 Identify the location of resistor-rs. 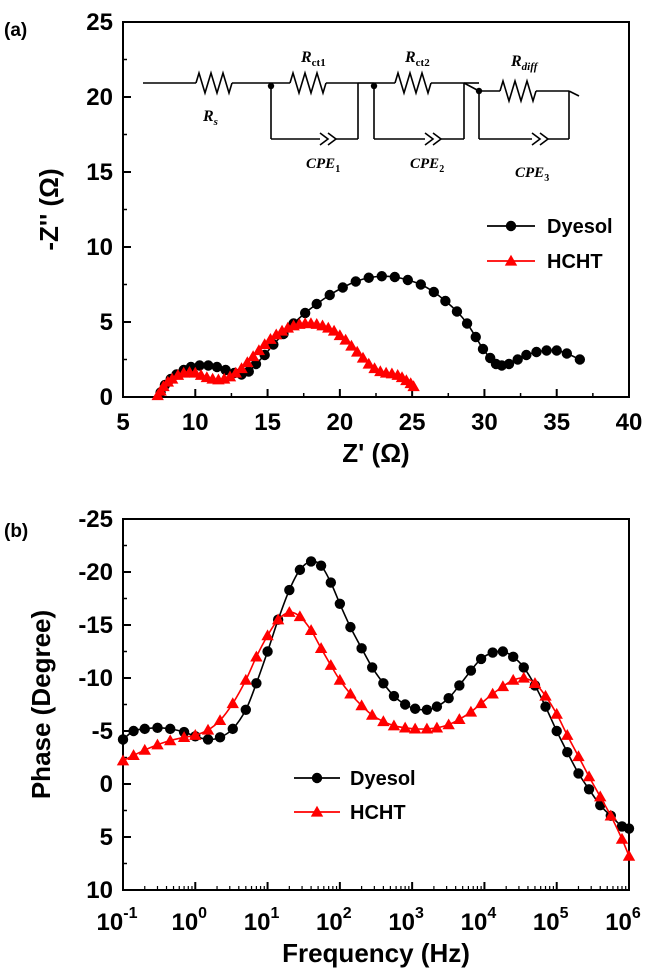
(214, 83).